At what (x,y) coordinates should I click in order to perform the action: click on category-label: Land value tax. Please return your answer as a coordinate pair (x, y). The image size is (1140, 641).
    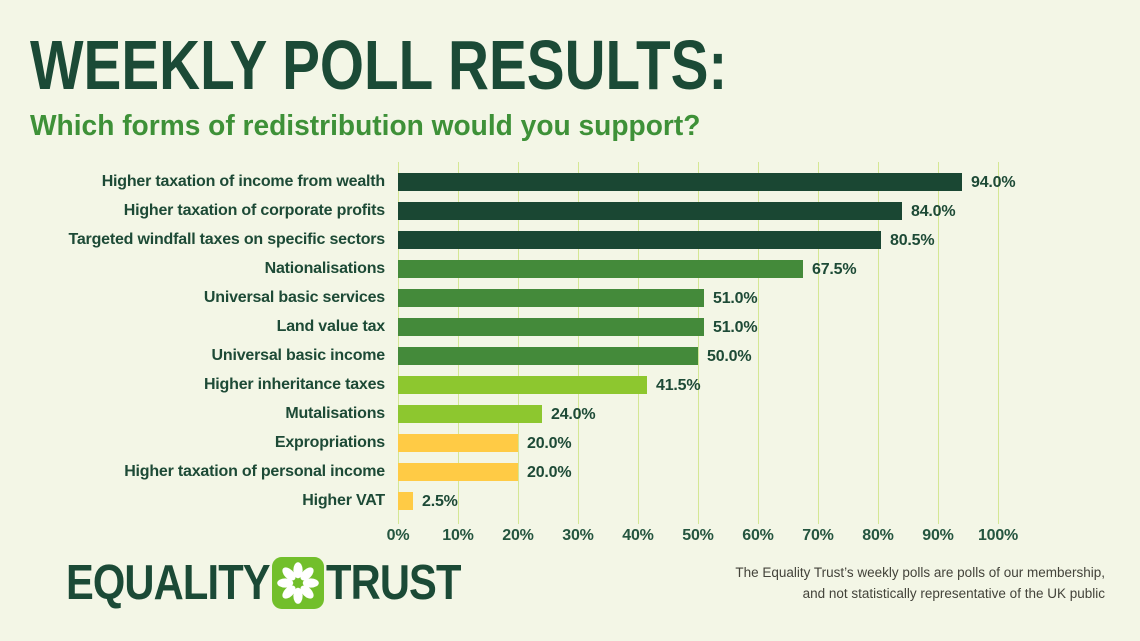
    Looking at the image, I should click on (331, 326).